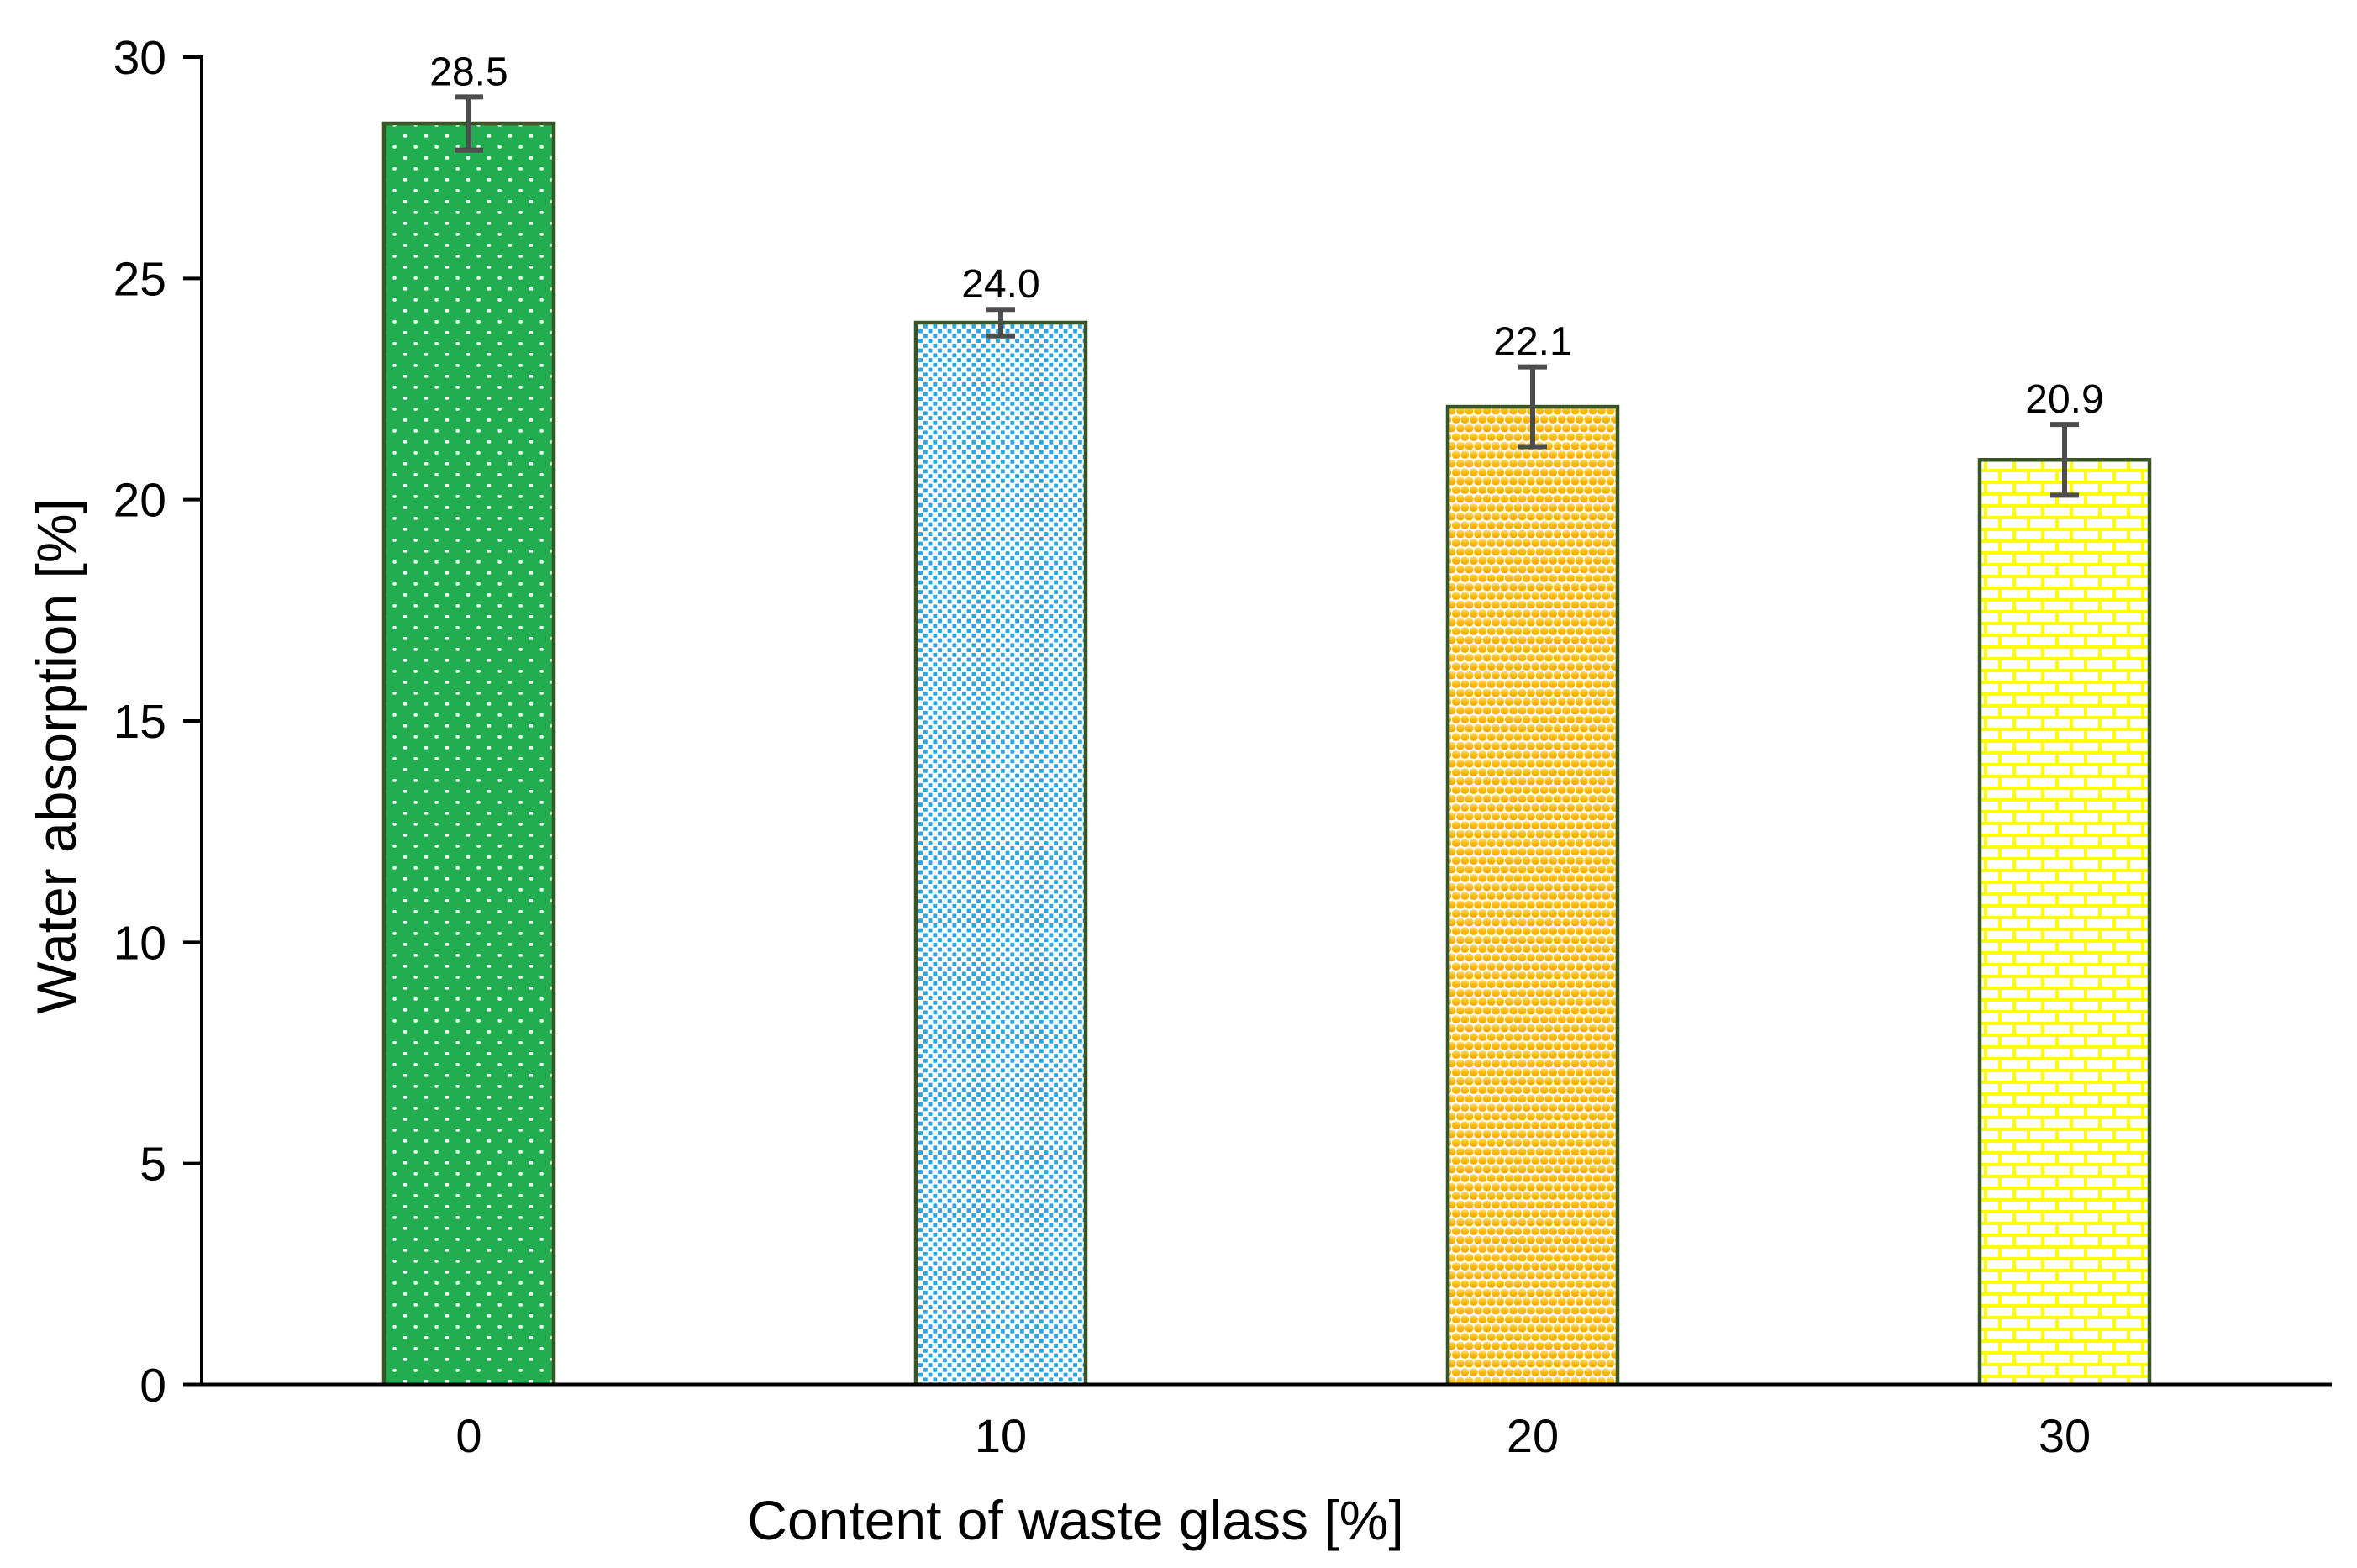 This screenshot has height=1568, width=2357. Describe the element at coordinates (1273, 1436) in the screenshot. I see `x-category-labels: 0 10 20 30` at that location.